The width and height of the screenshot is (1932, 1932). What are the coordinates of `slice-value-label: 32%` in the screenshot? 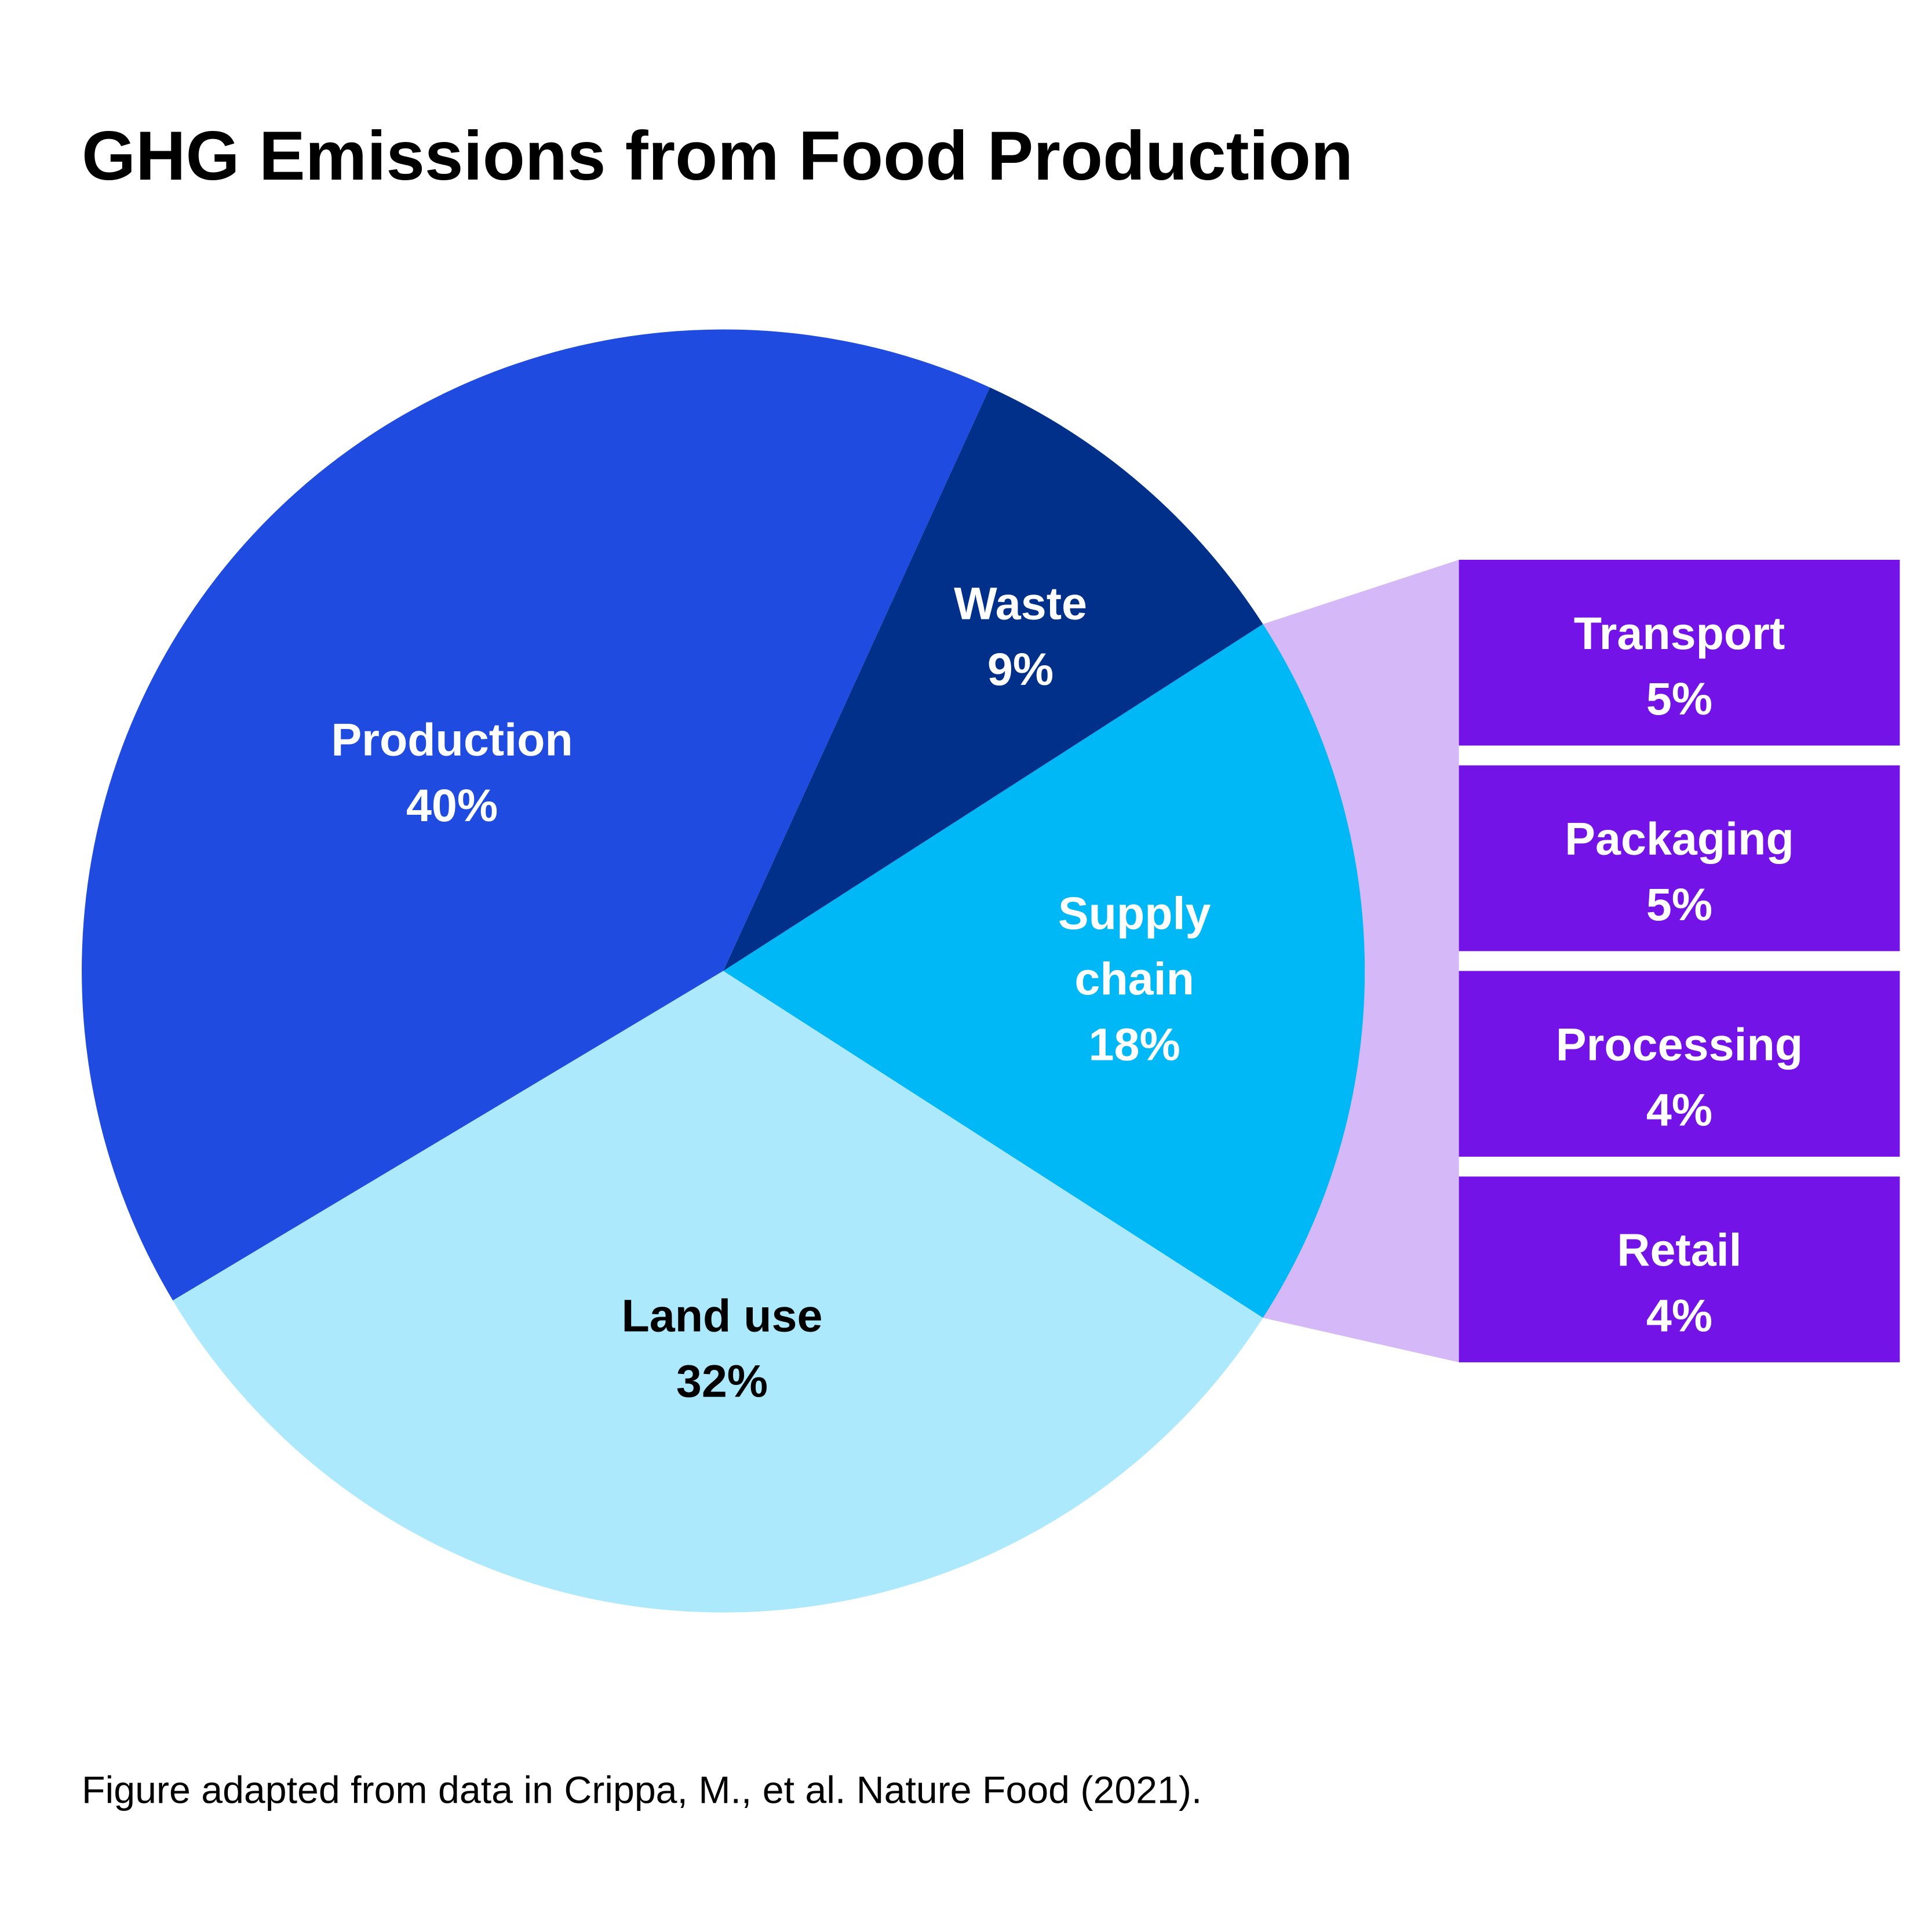 It's located at (722, 1381).